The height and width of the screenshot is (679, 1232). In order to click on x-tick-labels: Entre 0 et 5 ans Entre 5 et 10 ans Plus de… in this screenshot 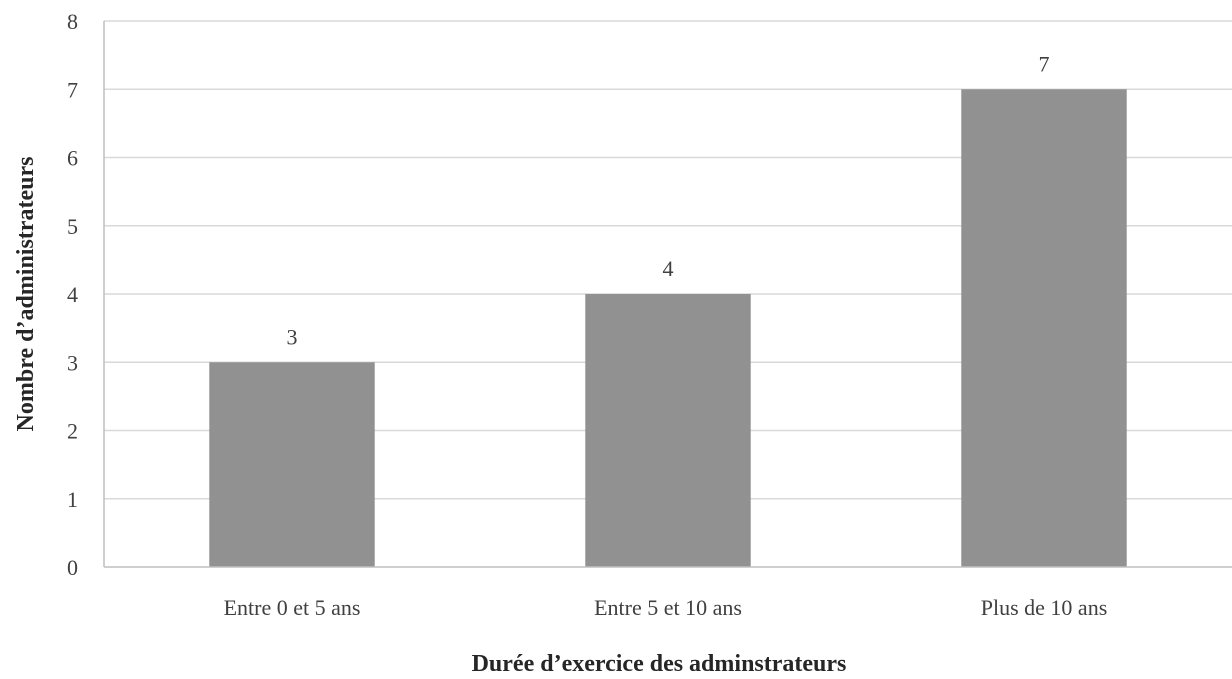, I will do `click(666, 607)`.